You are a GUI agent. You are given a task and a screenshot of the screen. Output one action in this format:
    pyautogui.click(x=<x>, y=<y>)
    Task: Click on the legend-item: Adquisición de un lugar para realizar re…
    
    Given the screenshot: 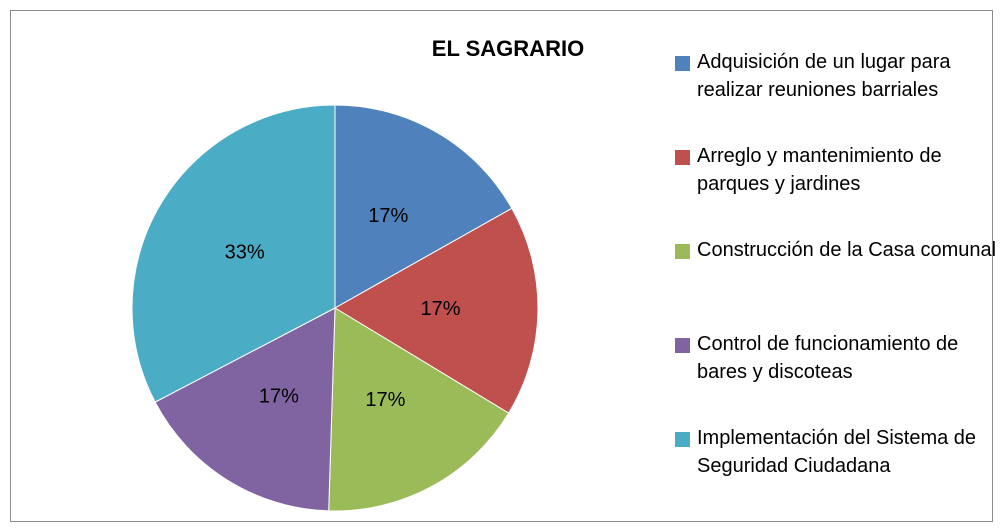 What is the action you would take?
    pyautogui.click(x=839, y=76)
    